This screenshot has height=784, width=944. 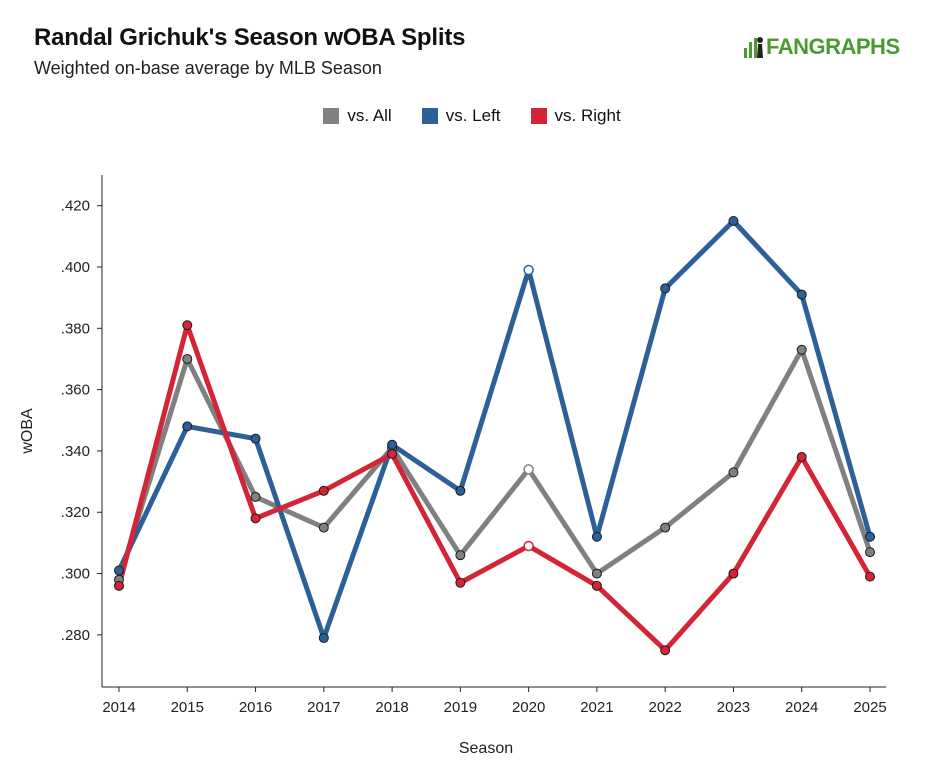 What do you see at coordinates (255, 707) in the screenshot?
I see `x-tick-label: 2016` at bounding box center [255, 707].